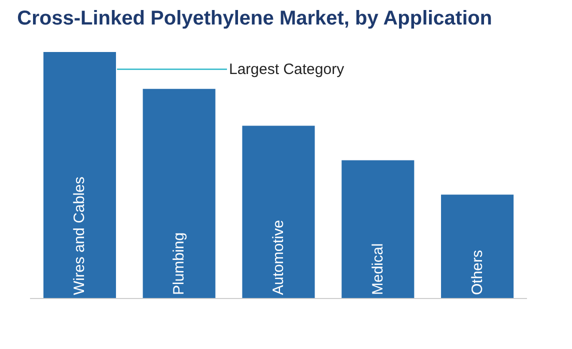  I want to click on x-tick-label: Medical, so click(377, 269).